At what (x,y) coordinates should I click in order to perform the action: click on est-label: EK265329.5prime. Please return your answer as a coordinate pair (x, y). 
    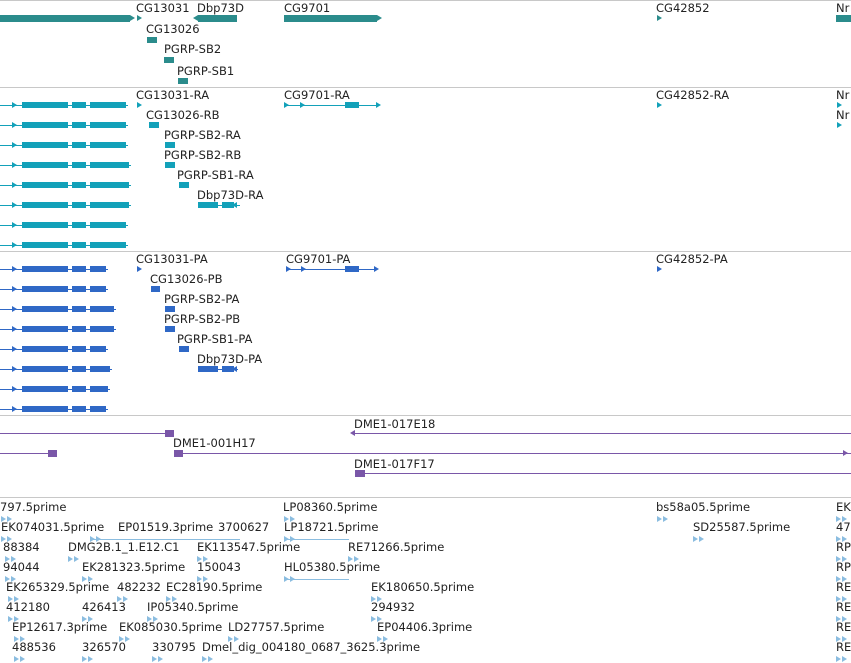
    Looking at the image, I should click on (58, 587).